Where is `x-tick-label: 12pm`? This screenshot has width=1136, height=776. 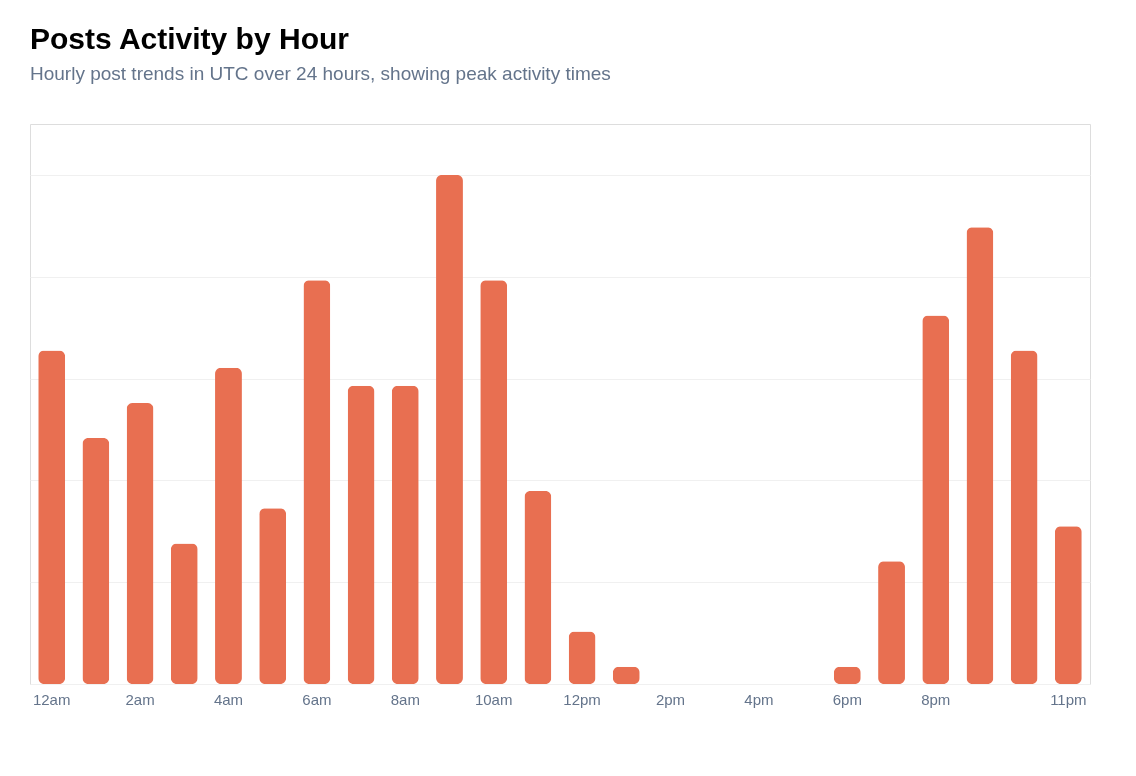
x-tick-label: 12pm is located at coordinates (582, 699).